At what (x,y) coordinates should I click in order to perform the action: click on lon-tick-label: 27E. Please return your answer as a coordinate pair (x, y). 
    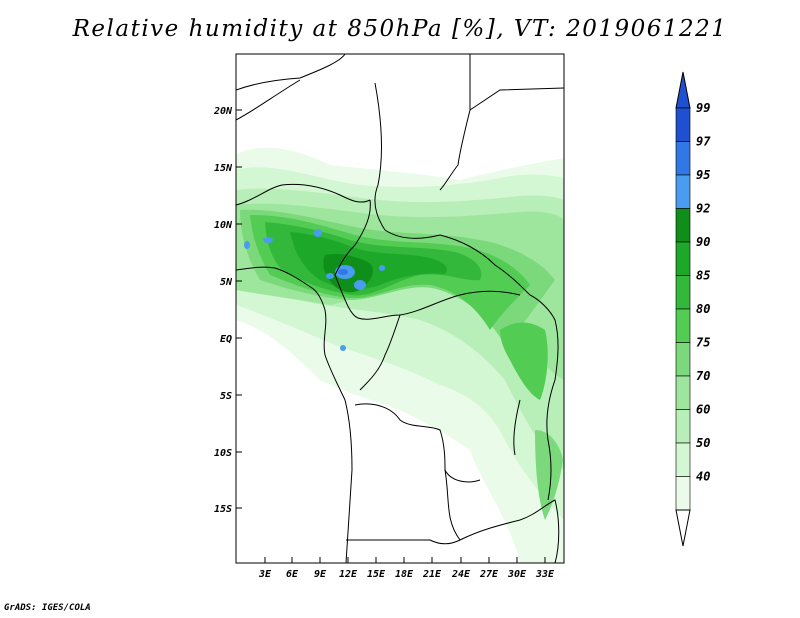
    Looking at the image, I should click on (489, 574).